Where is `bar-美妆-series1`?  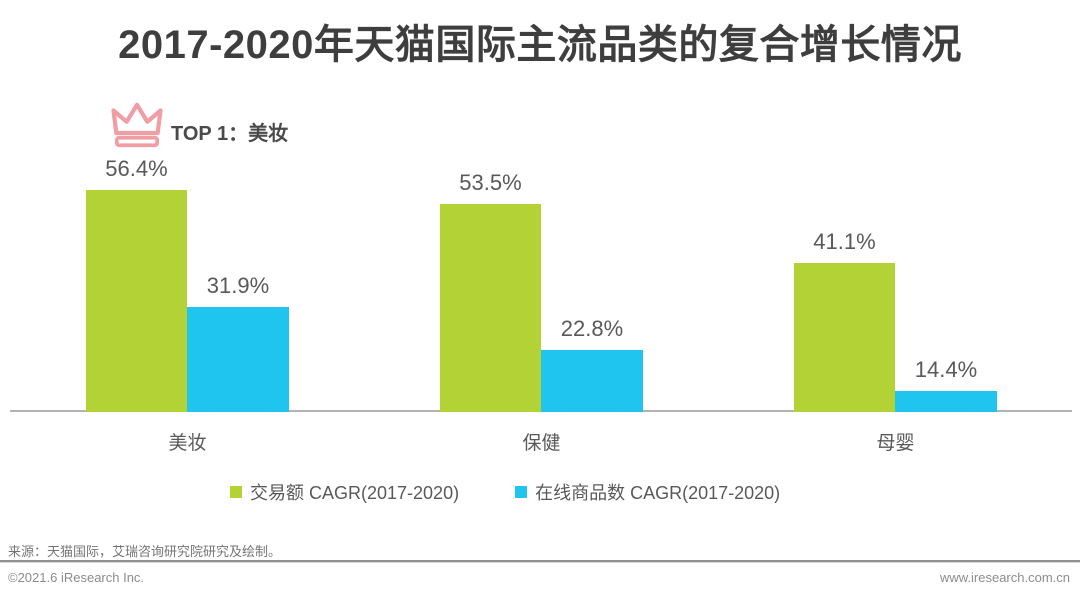
bar-美妆-series1 is located at coordinates (238, 359).